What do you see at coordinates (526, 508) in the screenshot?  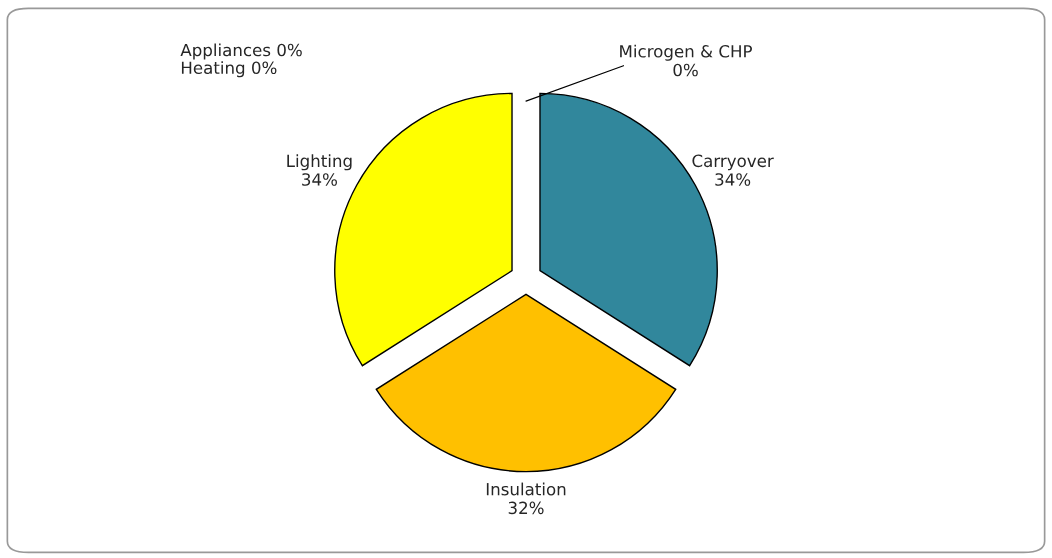 I see `data-label: 32%` at bounding box center [526, 508].